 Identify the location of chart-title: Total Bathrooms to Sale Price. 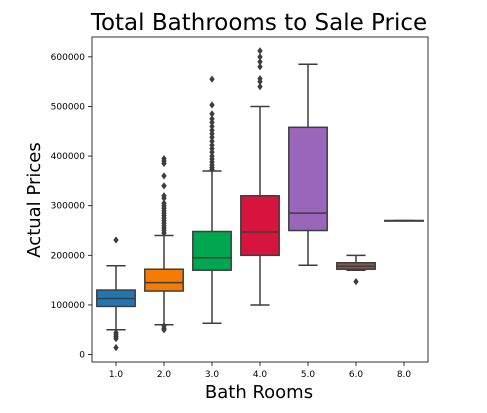
(258, 23).